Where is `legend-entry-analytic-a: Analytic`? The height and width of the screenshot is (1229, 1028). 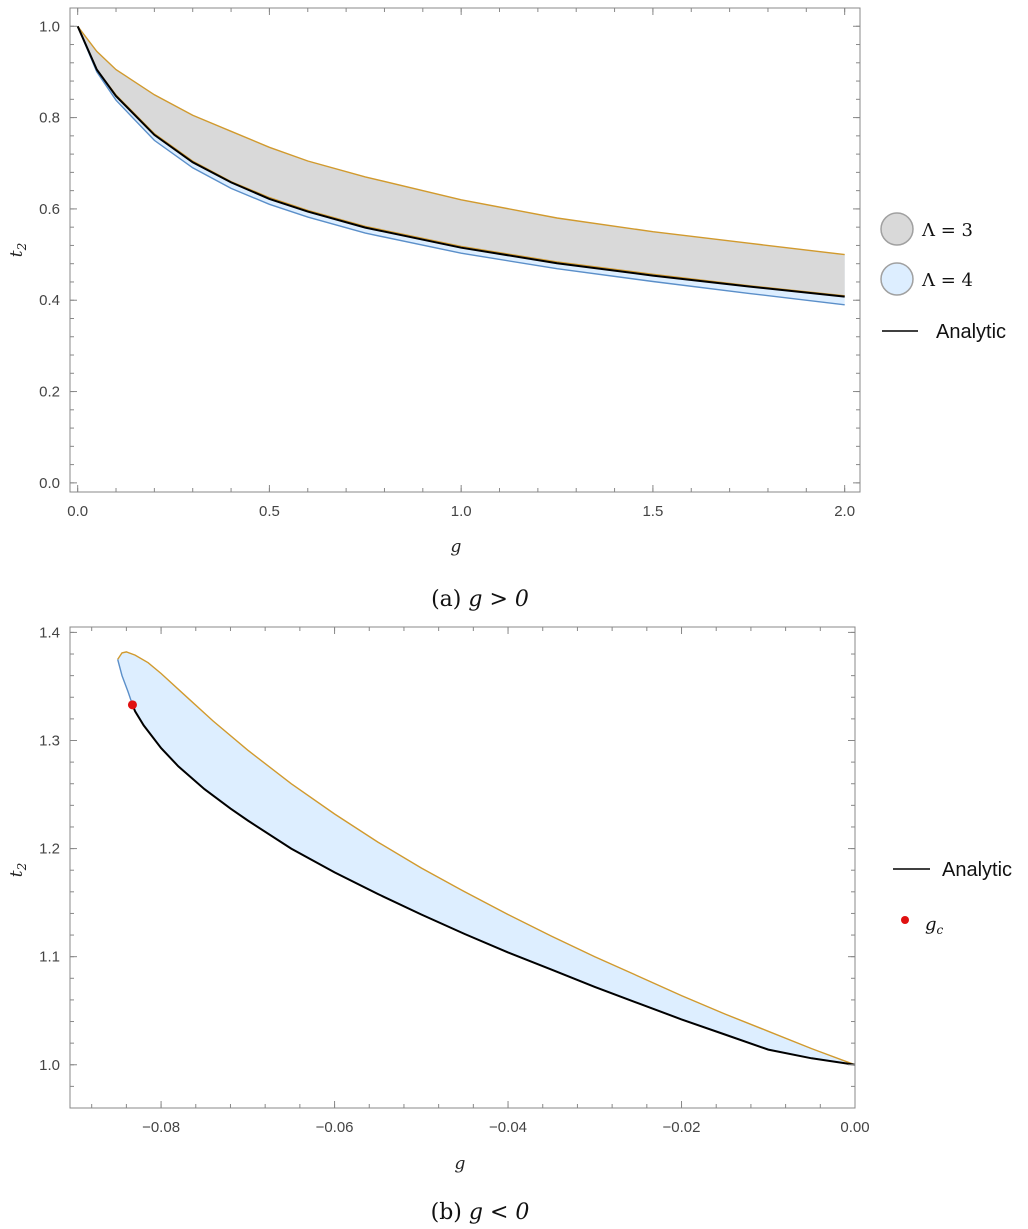
legend-entry-analytic-a: Analytic is located at coordinates (944, 332).